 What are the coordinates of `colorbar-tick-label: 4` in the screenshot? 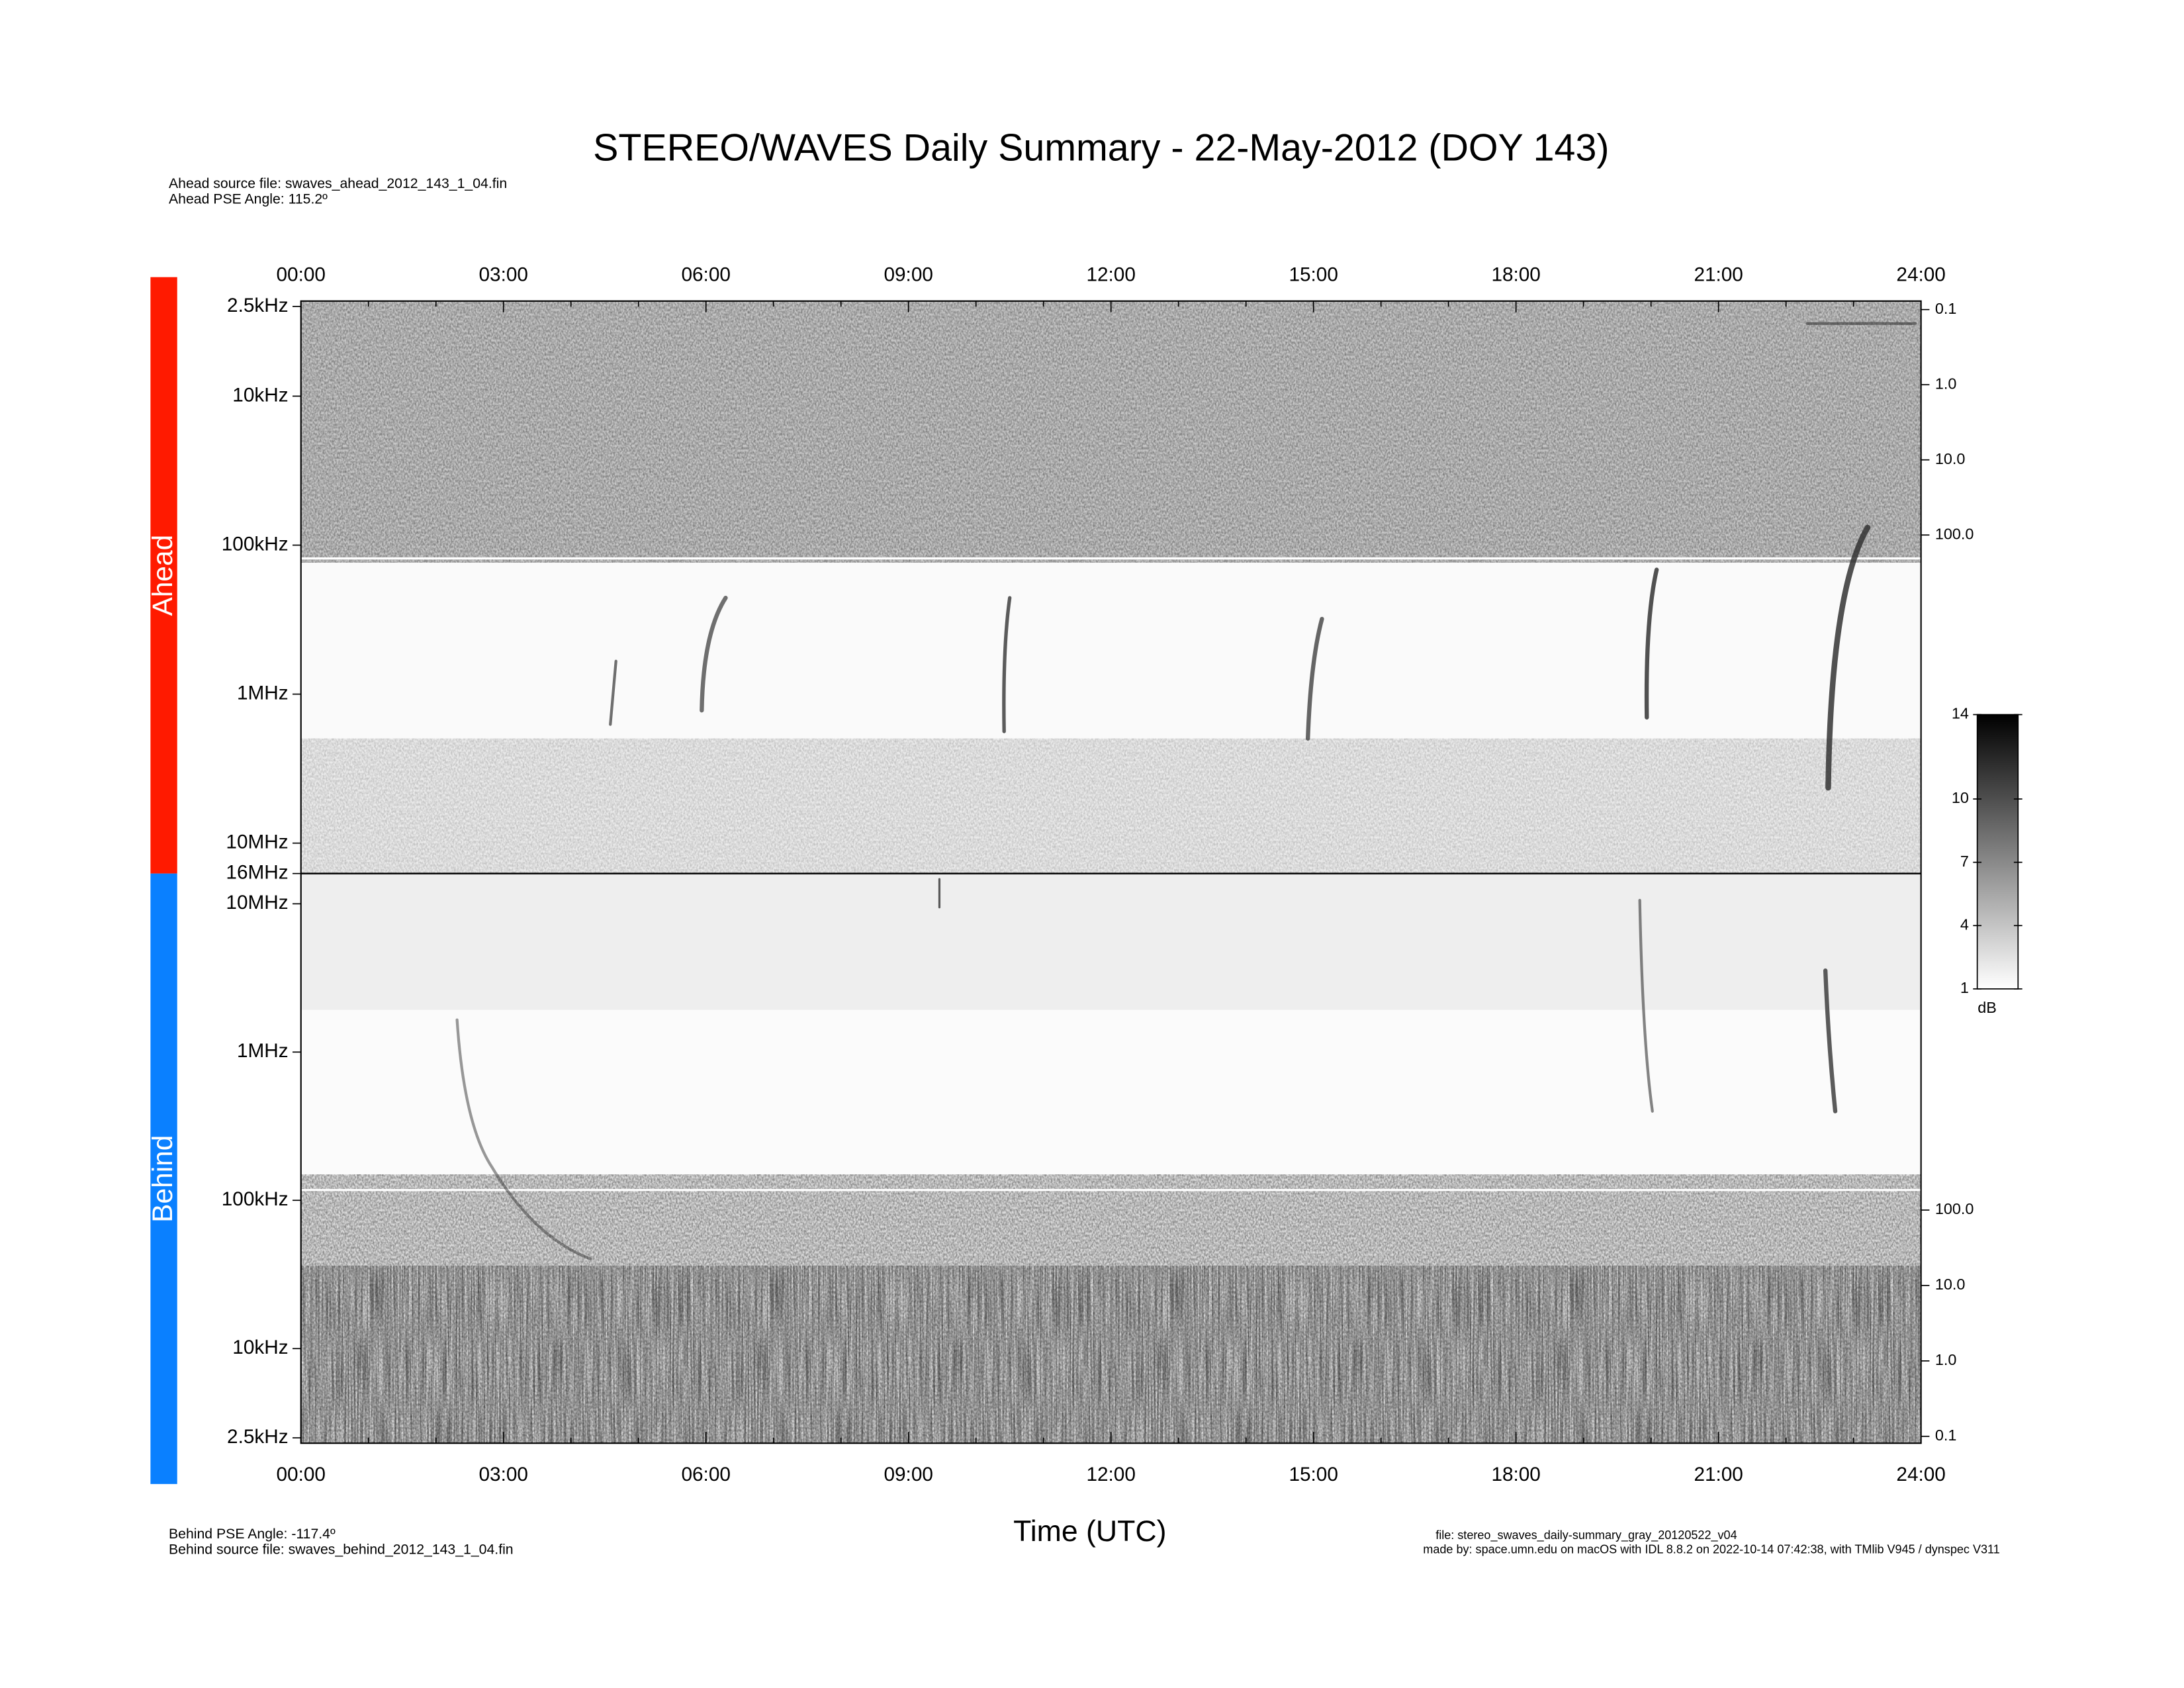 It's located at (1965, 924).